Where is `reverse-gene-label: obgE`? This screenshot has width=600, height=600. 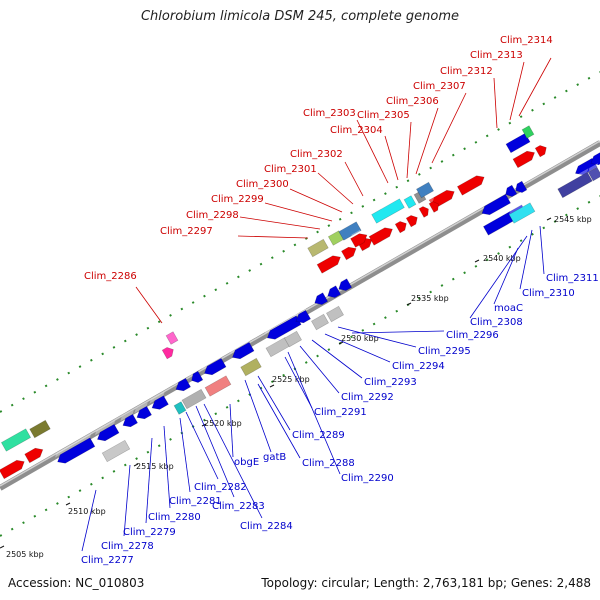
reverse-gene-label: obgE is located at coordinates (246, 462).